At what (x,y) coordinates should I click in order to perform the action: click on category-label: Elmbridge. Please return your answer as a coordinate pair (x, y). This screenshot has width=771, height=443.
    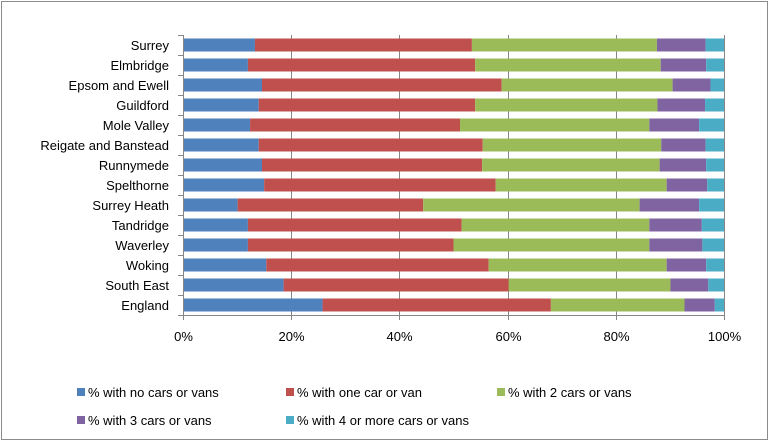
    Looking at the image, I should click on (139, 65).